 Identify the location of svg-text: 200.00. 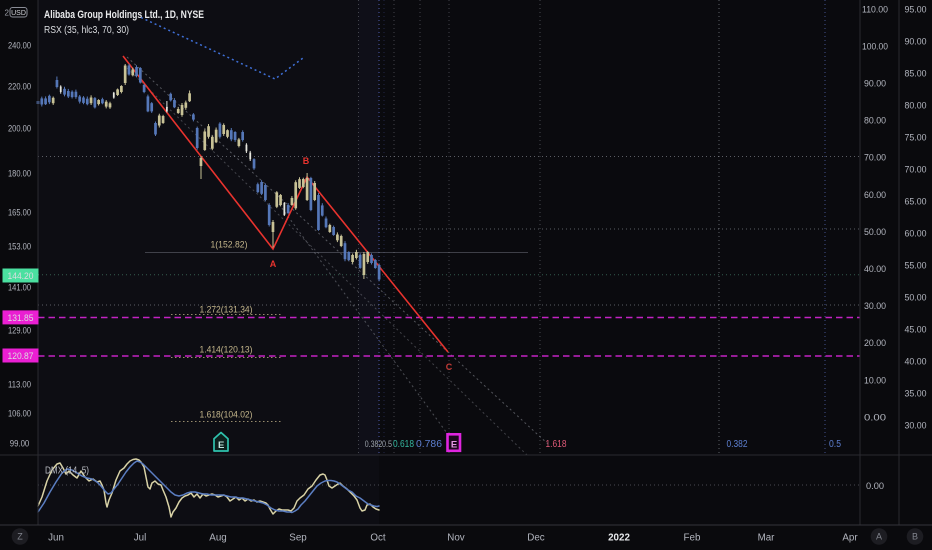
(19, 128).